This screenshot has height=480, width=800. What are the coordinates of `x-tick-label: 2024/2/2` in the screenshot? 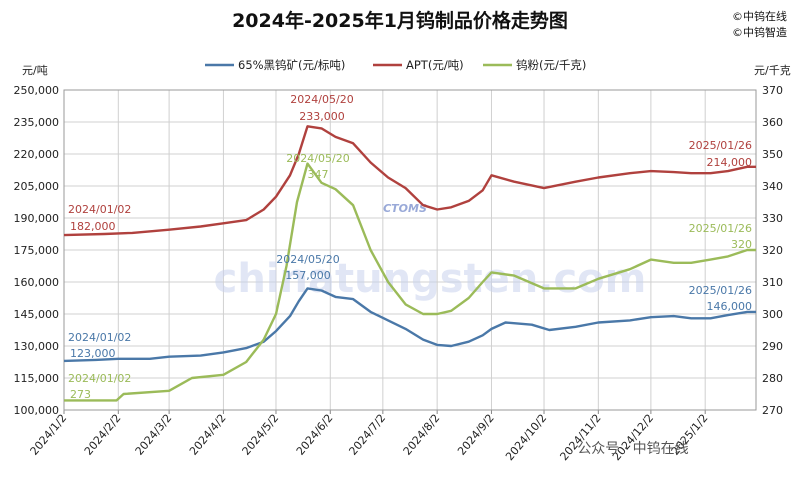 It's located at (103, 435).